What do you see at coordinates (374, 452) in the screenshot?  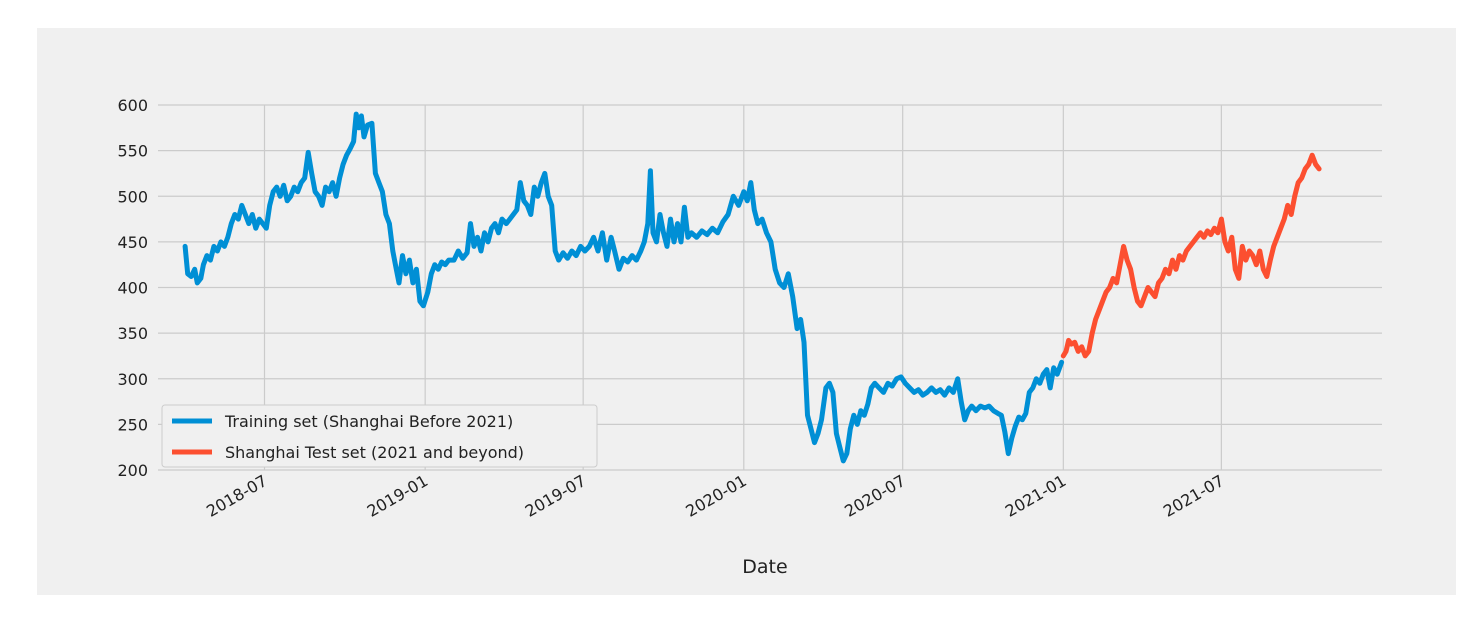 I see `legend-label-test: Shanghai Test set (2021 and beyond)` at bounding box center [374, 452].